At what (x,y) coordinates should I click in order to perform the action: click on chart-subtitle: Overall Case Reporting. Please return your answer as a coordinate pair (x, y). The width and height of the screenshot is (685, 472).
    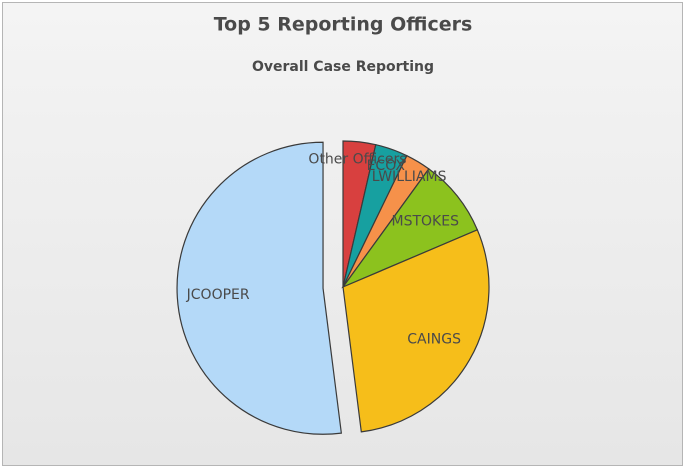
    Looking at the image, I should click on (343, 67).